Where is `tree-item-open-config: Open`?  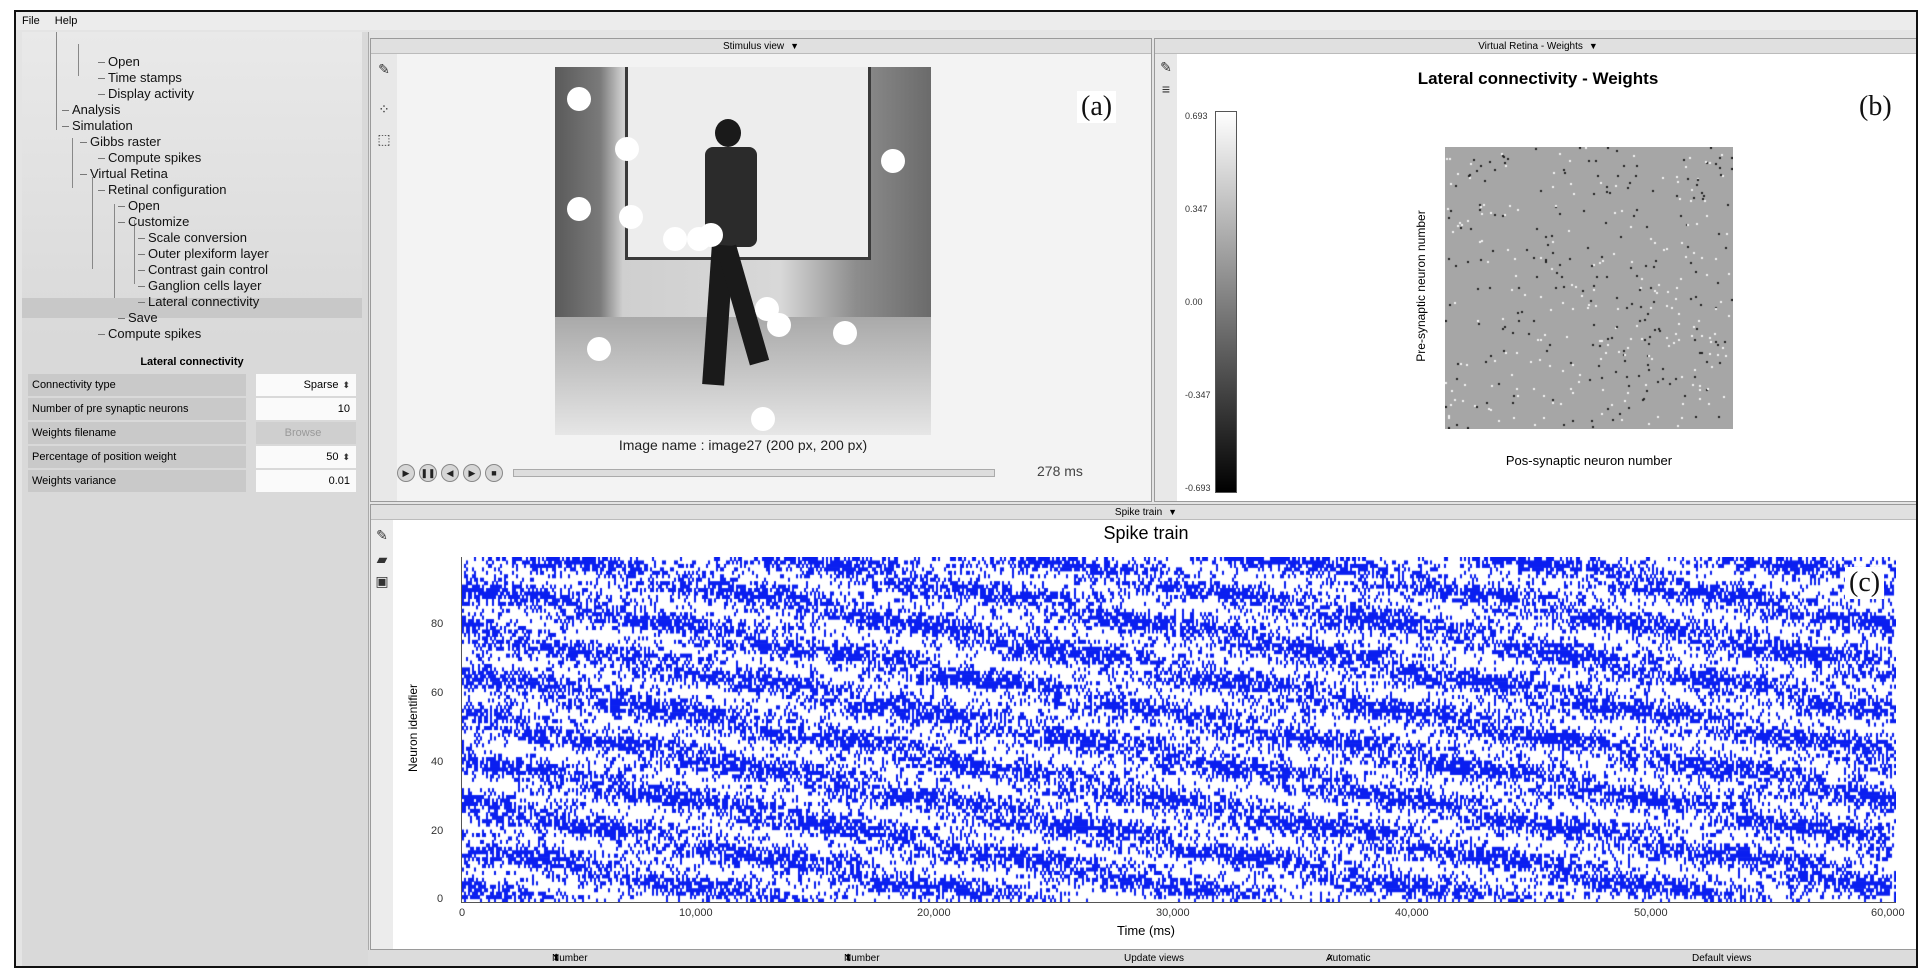
tree-item-open-config: Open is located at coordinates (139, 205).